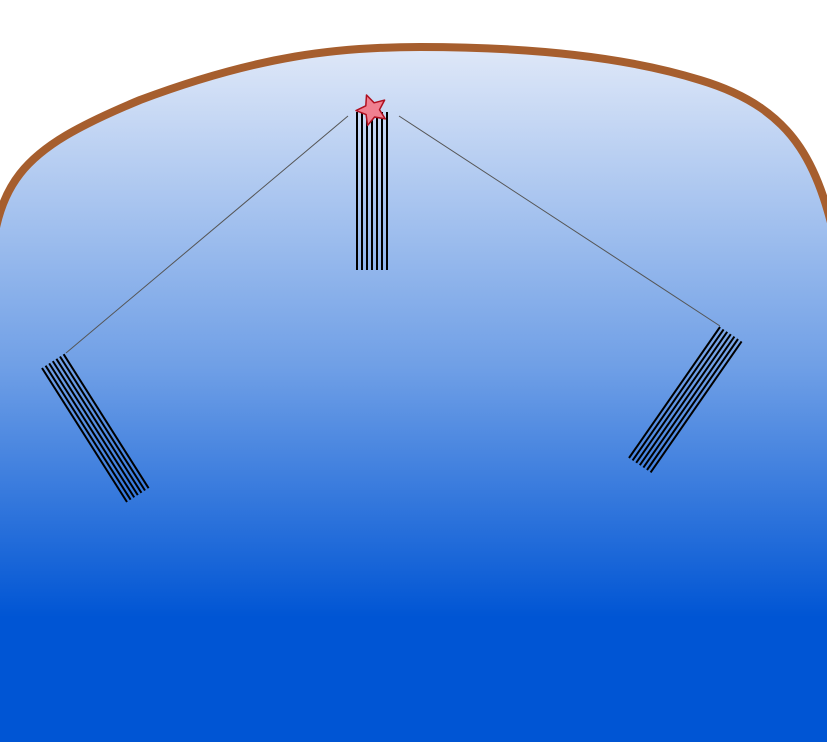 The width and height of the screenshot is (827, 742). Describe the element at coordinates (207, 234) in the screenshot. I see `guide-left` at that location.